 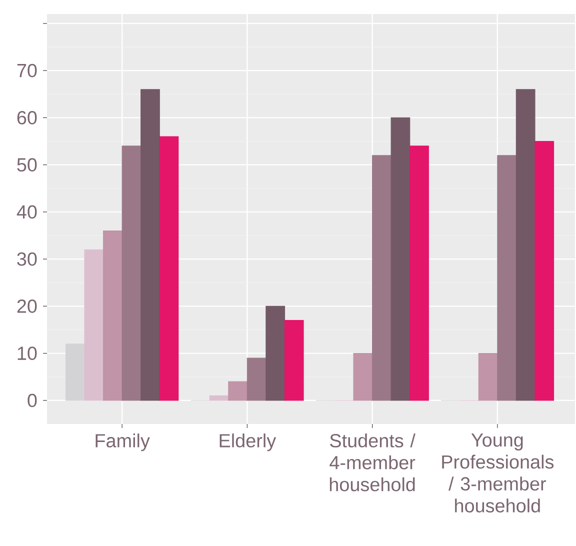 I want to click on x-tick-label: Family, so click(x=123, y=443).